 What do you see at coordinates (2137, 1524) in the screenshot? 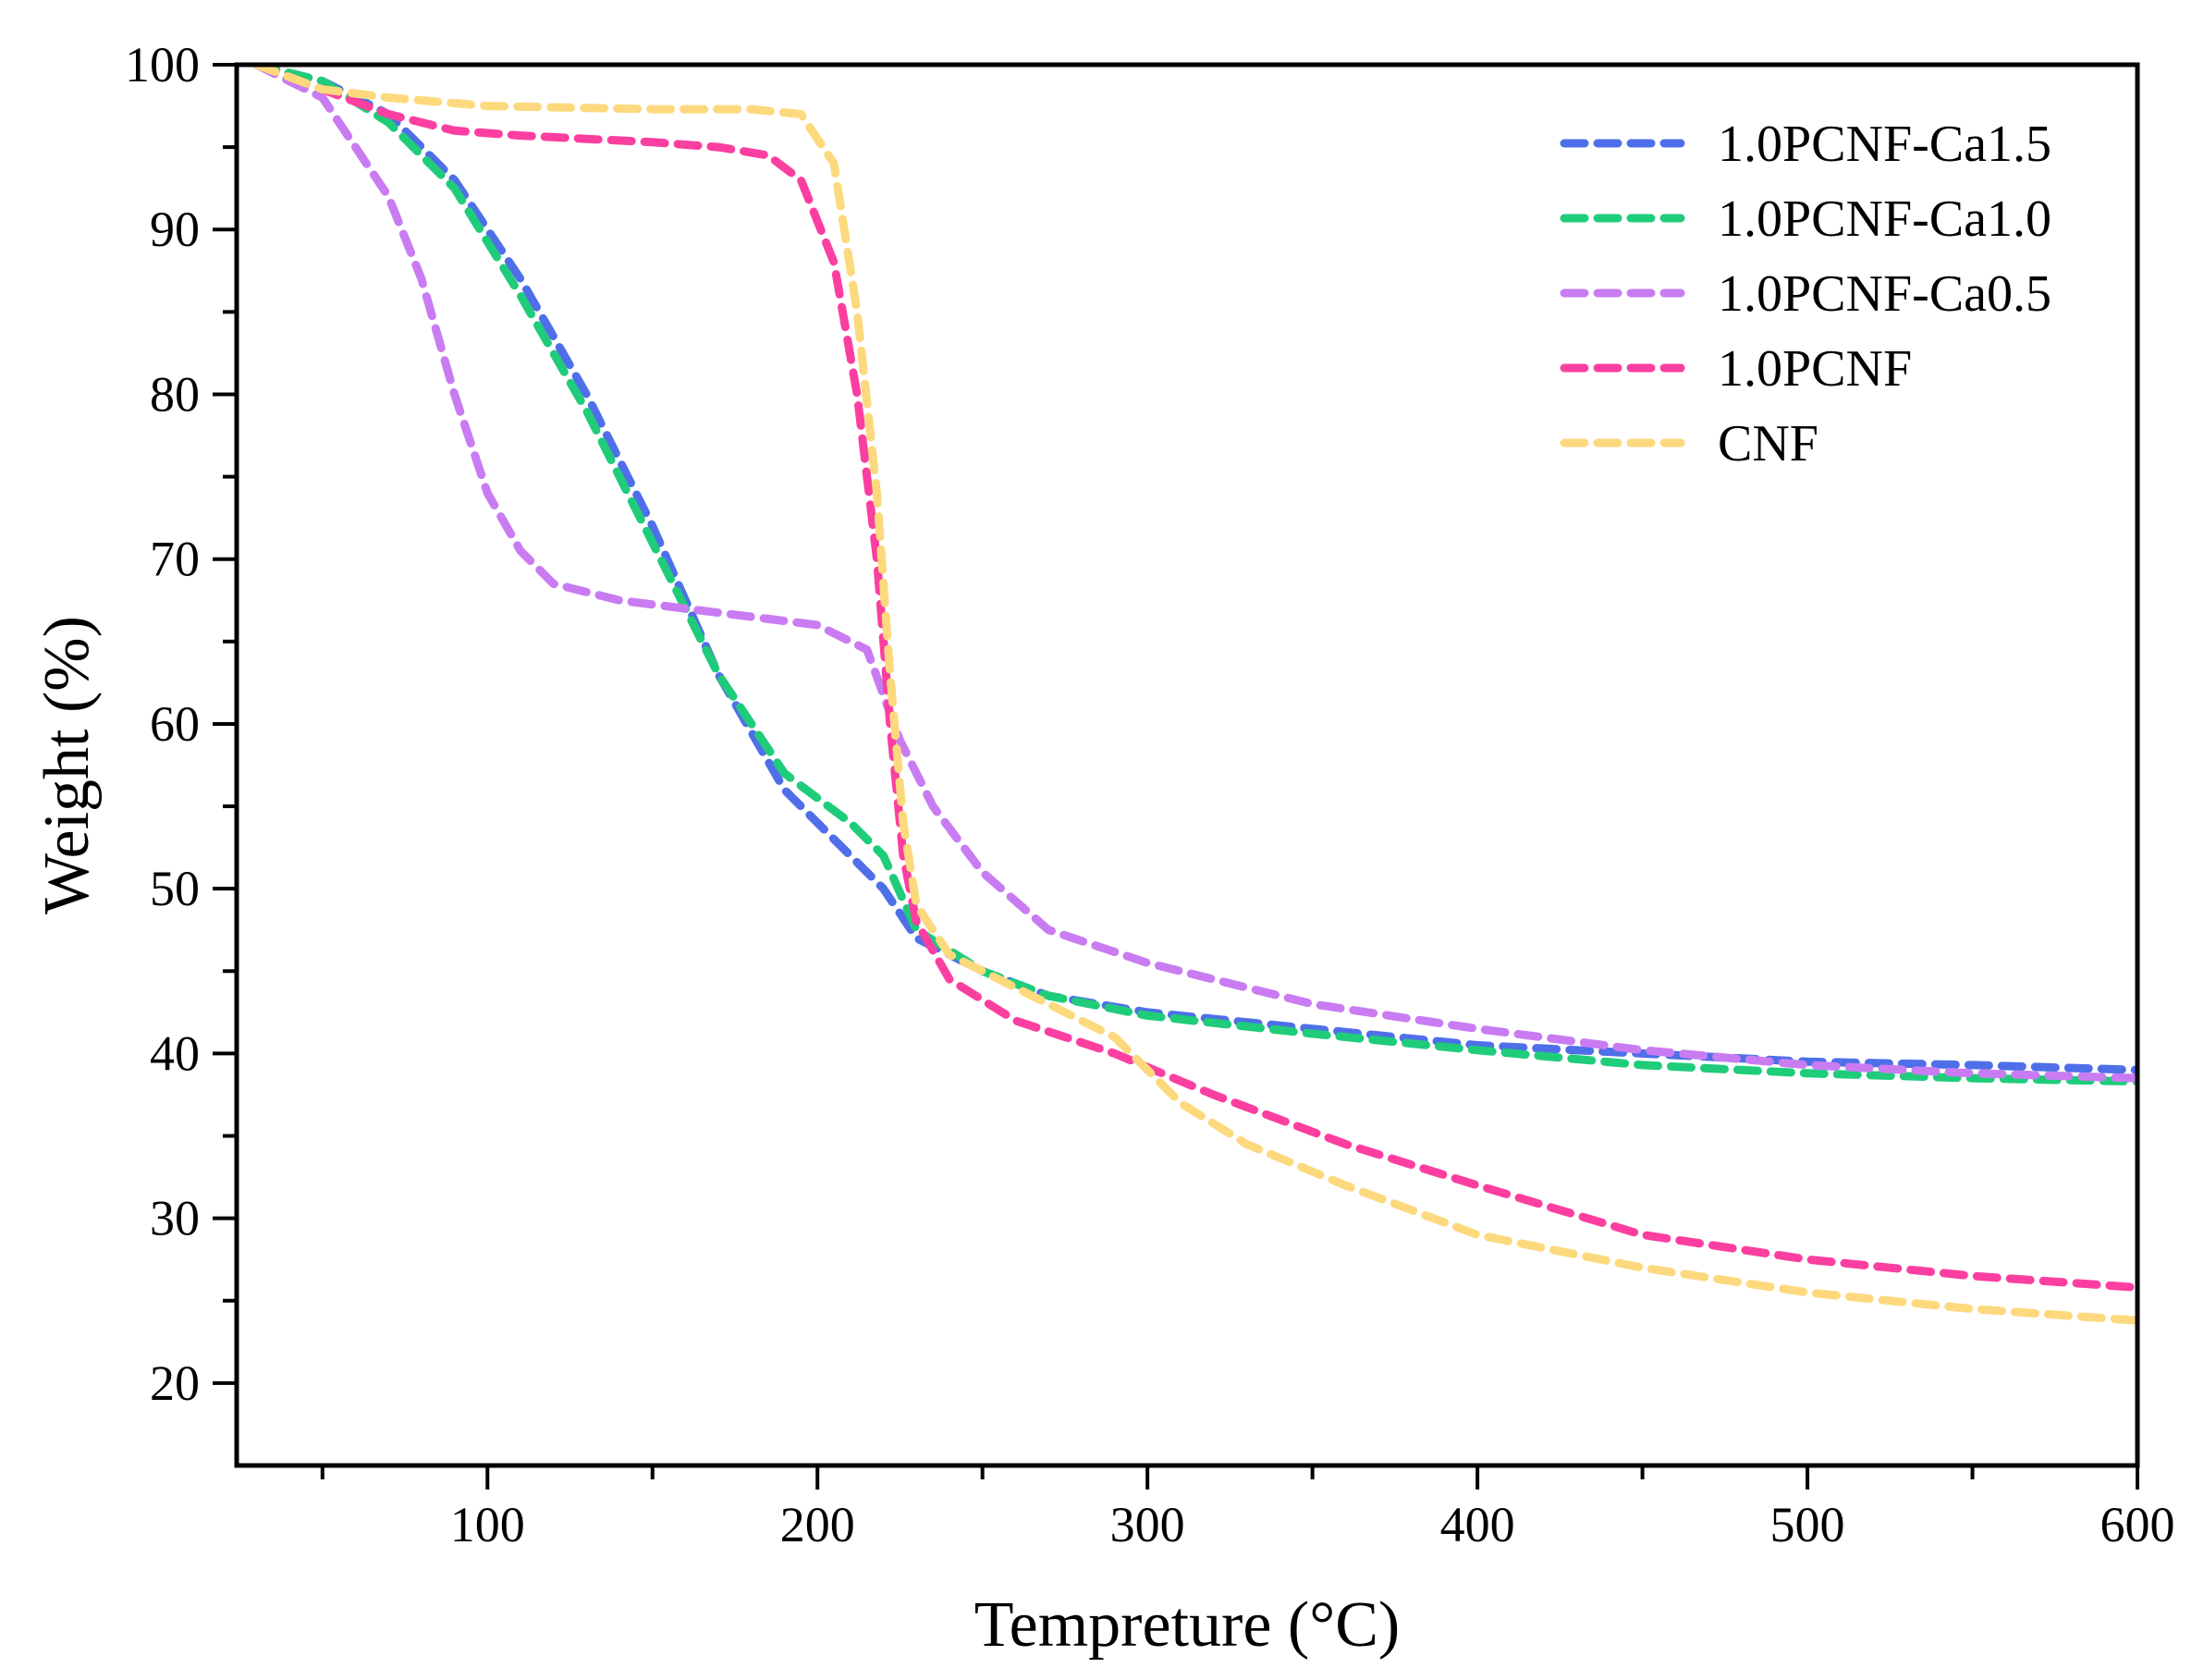
I see `x-tick-label: 600` at bounding box center [2137, 1524].